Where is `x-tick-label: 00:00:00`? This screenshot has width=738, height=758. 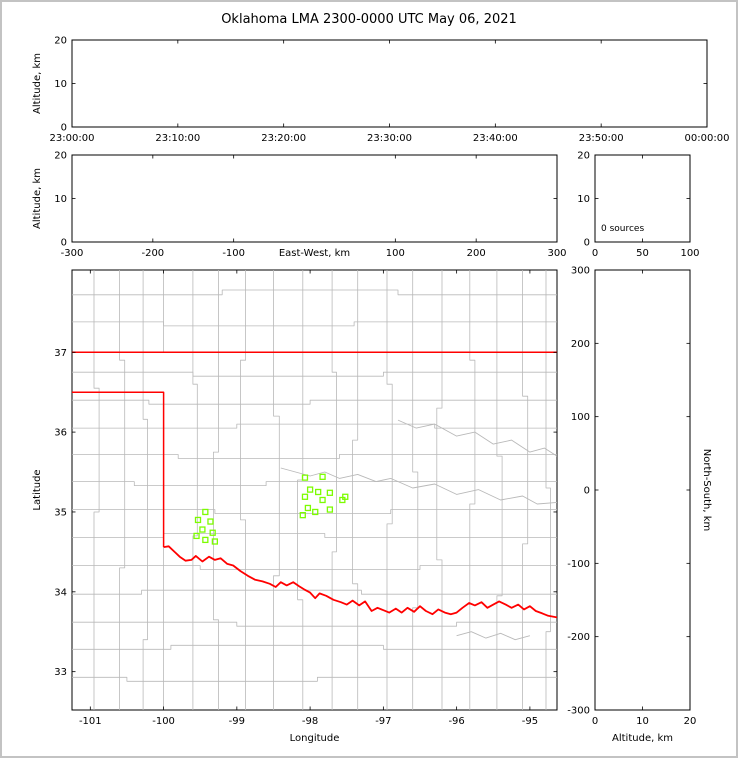 x-tick-label: 00:00:00 is located at coordinates (707, 138).